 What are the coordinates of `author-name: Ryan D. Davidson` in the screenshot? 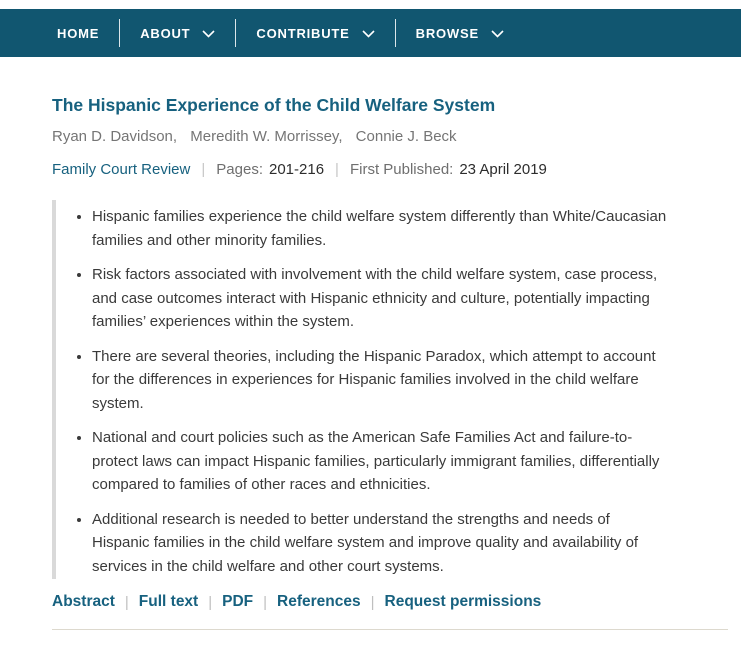 It's located at (114, 136).